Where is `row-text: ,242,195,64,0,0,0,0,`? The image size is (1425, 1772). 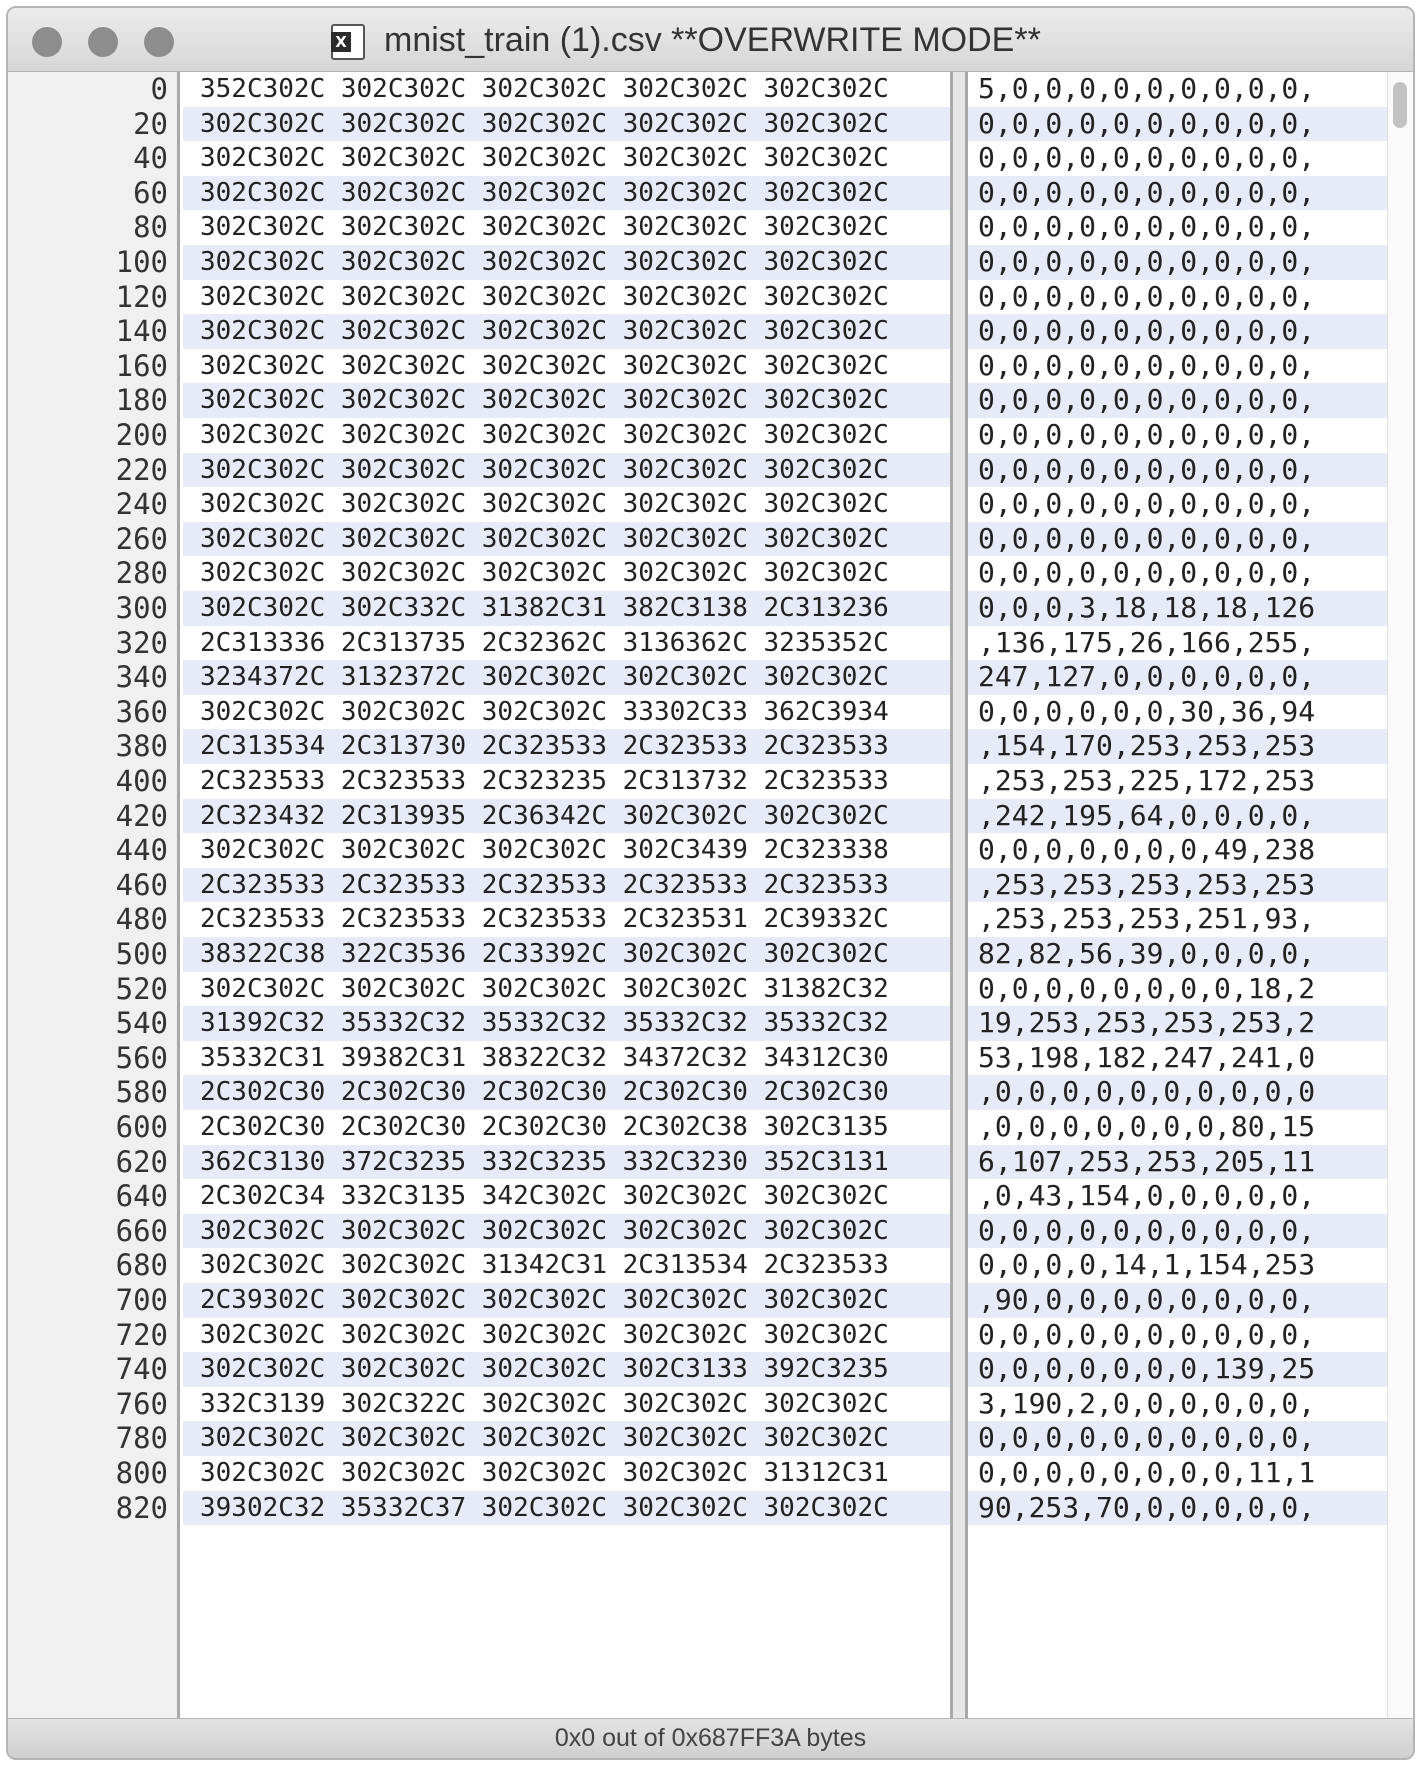
row-text: ,242,195,64,0,0,0,0, is located at coordinates (1177, 816).